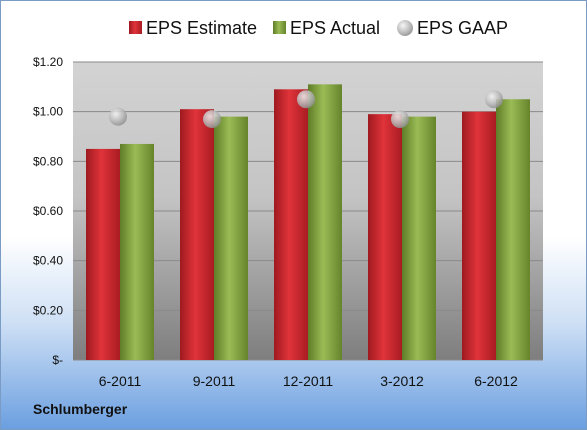  What do you see at coordinates (135, 27) in the screenshot?
I see `legend-swatch-estimate` at bounding box center [135, 27].